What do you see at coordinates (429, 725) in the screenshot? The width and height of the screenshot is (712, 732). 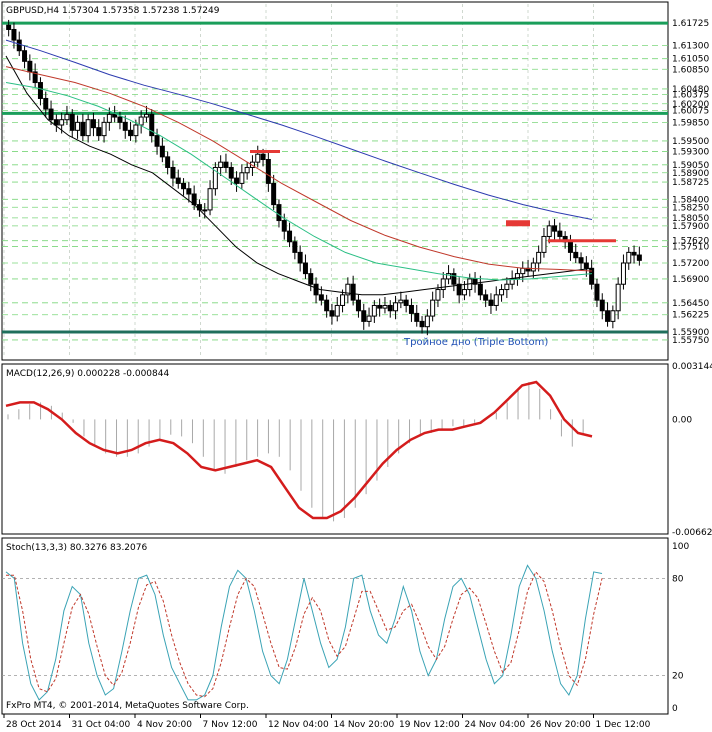 I see `time-tick-label: 19 Nov 12:00` at bounding box center [429, 725].